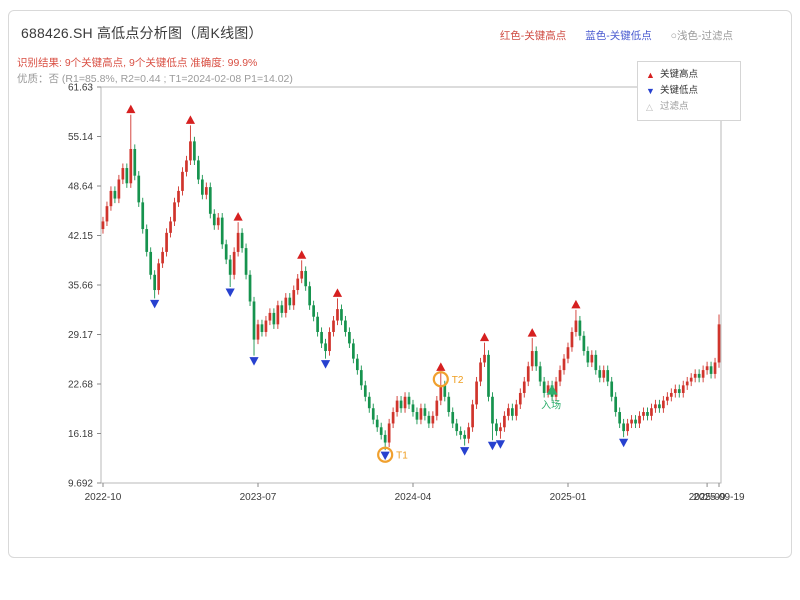 The image size is (800, 600). I want to click on annotation-label-t1: T1, so click(402, 456).